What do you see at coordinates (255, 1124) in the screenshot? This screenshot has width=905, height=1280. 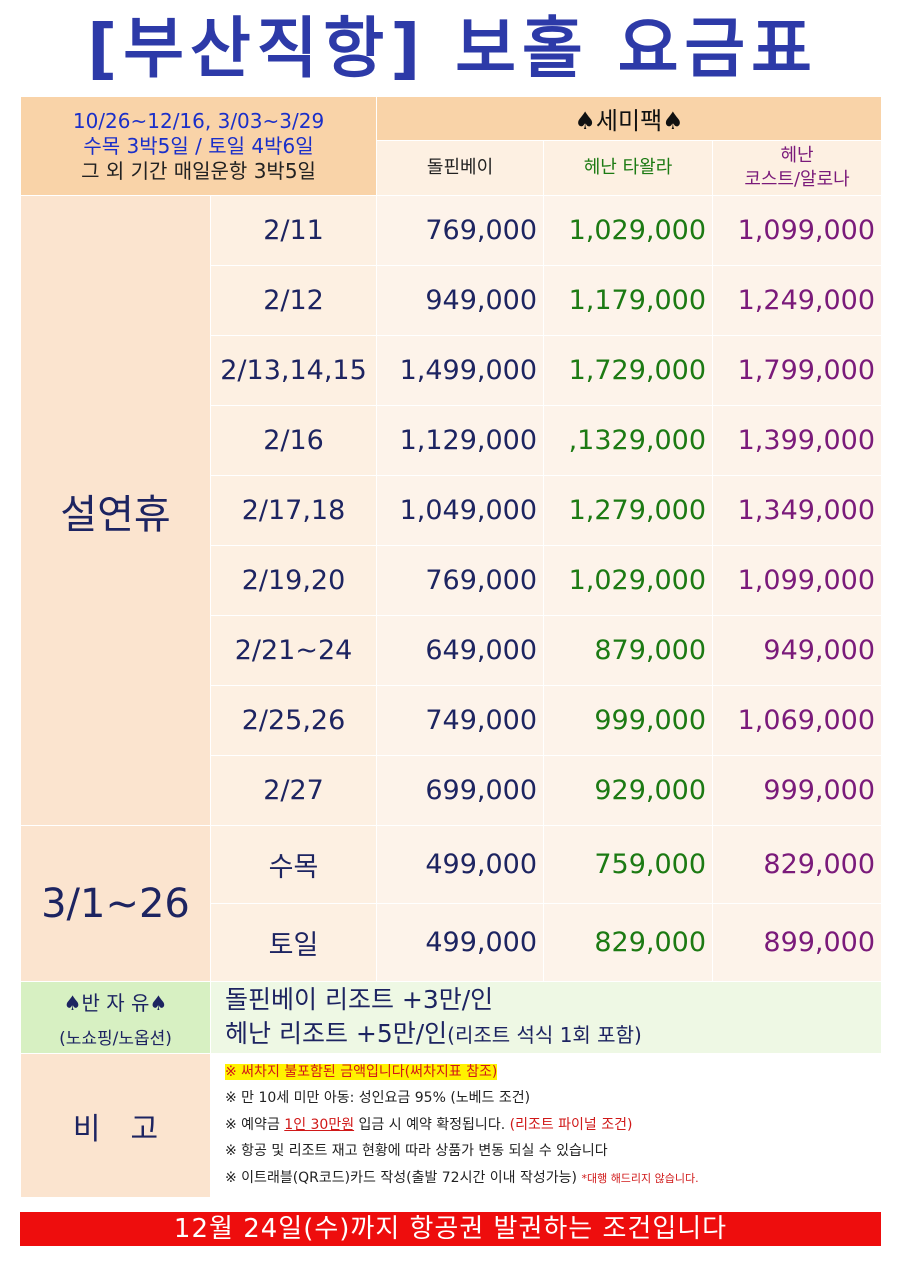 I see `note-deposit-a: ※ 예약금` at bounding box center [255, 1124].